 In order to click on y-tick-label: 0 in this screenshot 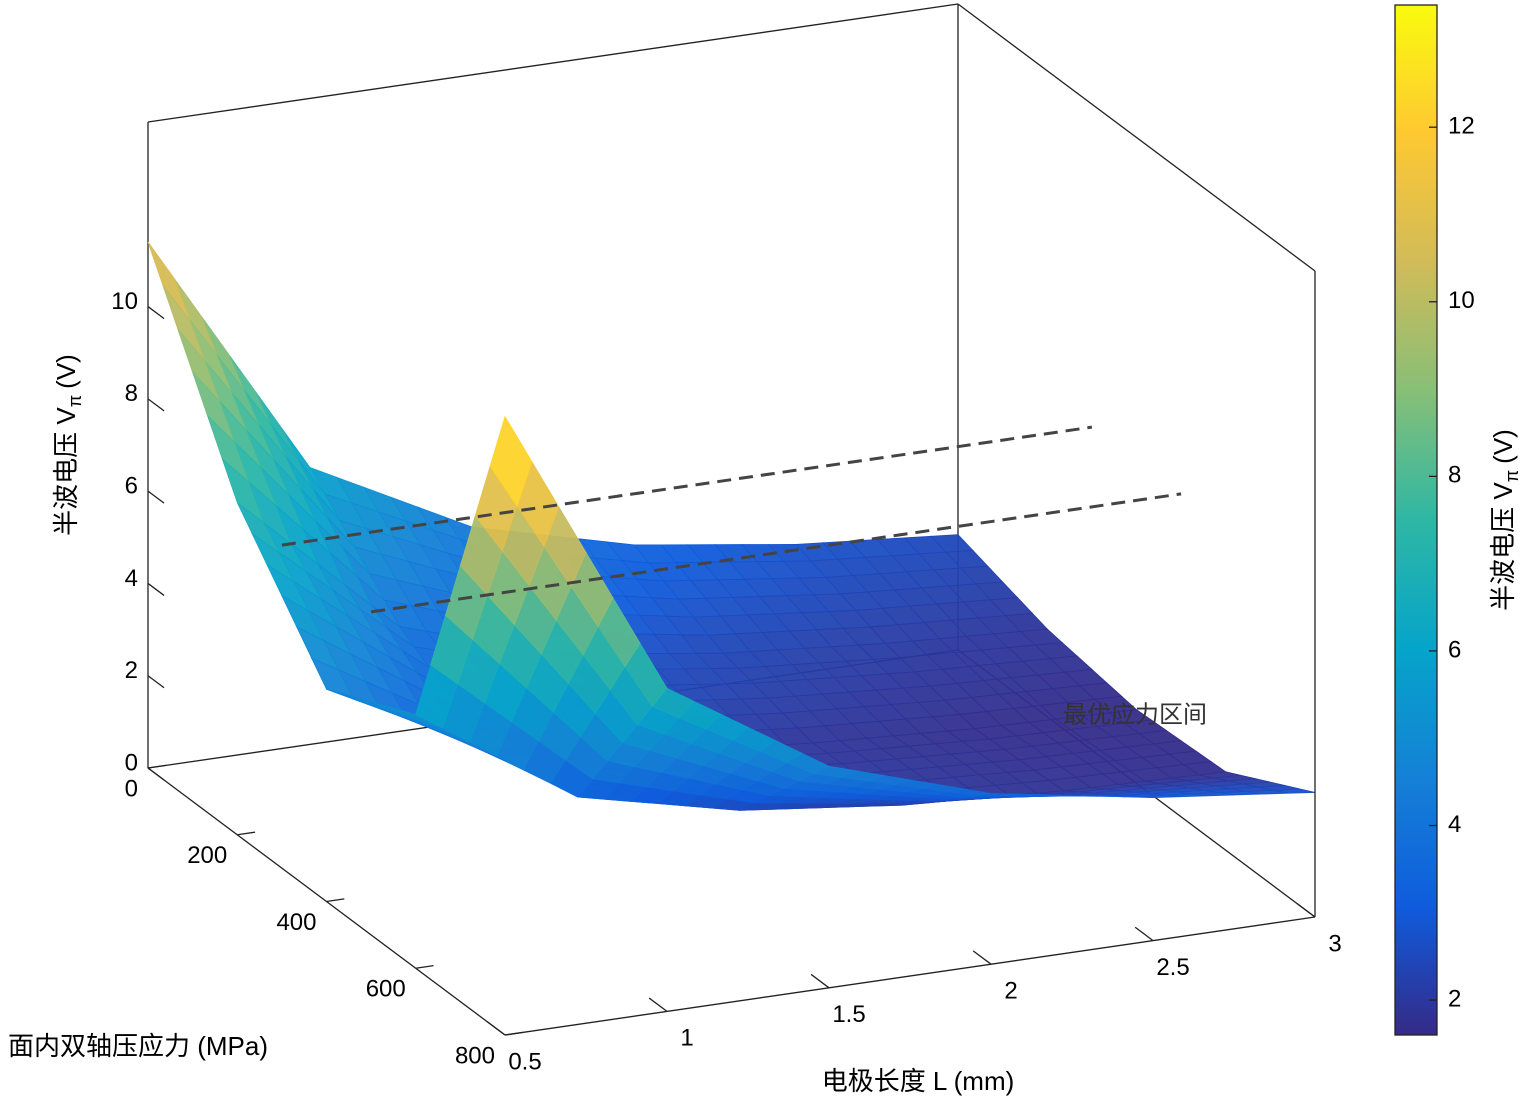, I will do `click(131, 788)`.